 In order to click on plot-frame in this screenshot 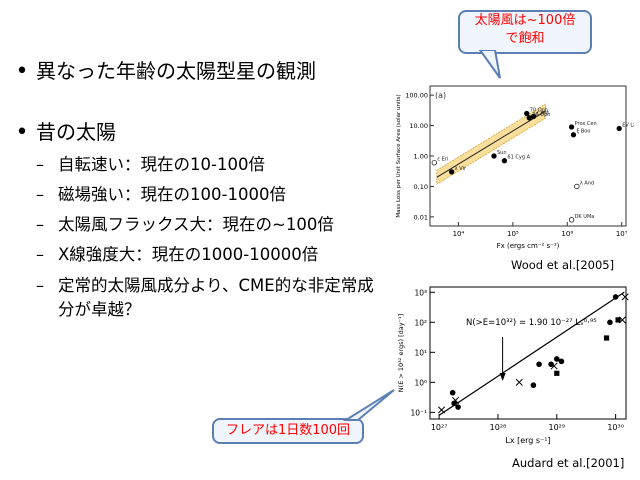, I will do `click(528, 353)`.